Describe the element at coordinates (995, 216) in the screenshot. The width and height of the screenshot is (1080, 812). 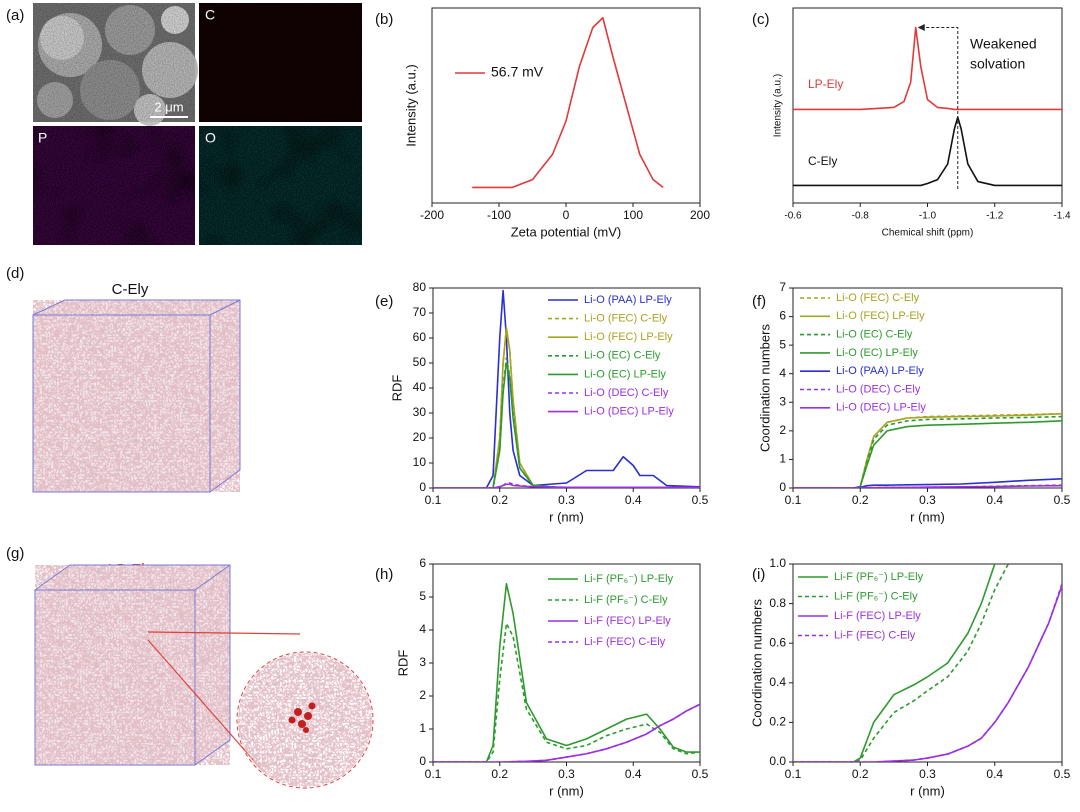
I see `x-tick-label: -1.2` at that location.